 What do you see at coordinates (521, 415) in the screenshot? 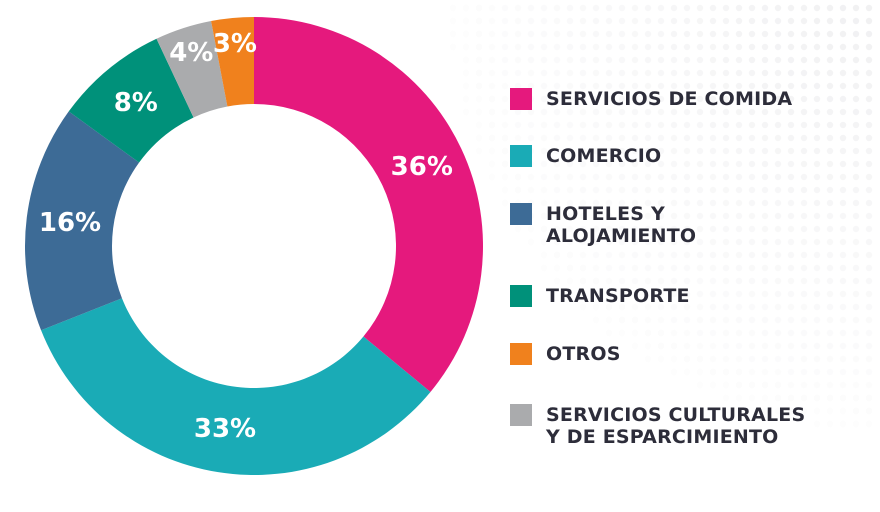
I see `legend-swatch-culturales` at bounding box center [521, 415].